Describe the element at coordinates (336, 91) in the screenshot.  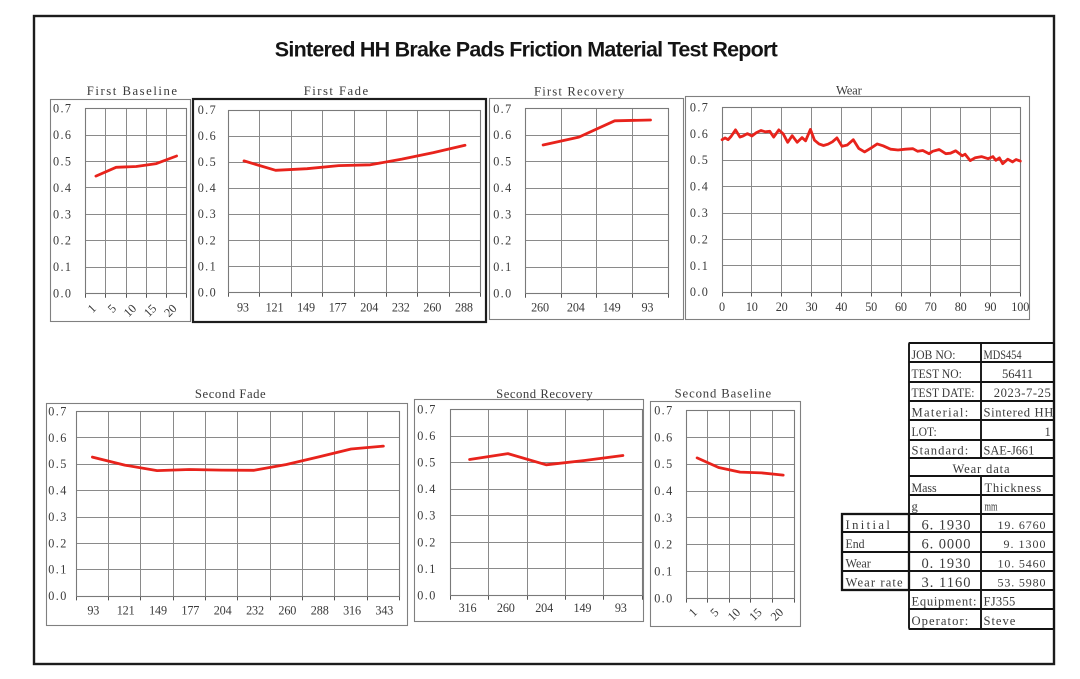
I see `svg-text: First Fade` at that location.